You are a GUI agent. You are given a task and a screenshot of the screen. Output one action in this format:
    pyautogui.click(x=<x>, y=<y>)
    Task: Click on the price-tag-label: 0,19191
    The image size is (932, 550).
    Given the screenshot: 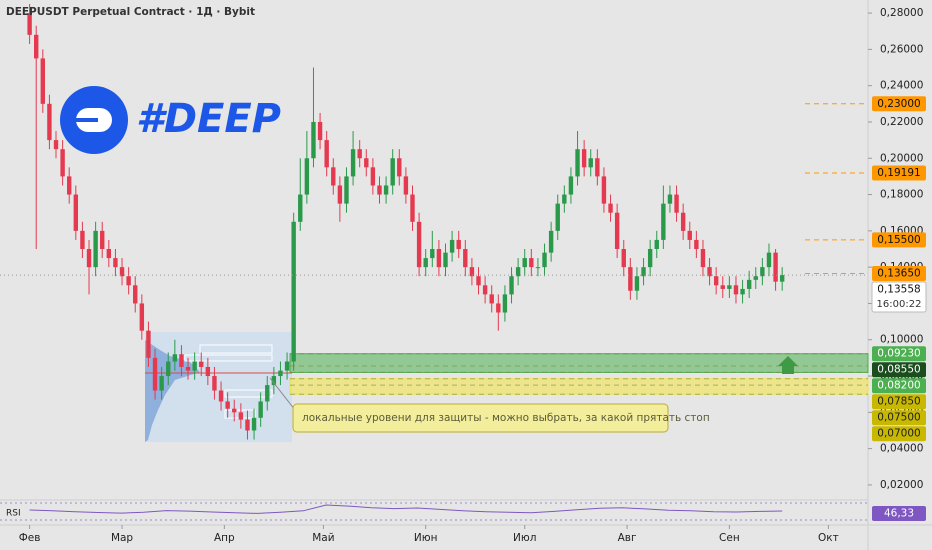 What is the action you would take?
    pyautogui.click(x=898, y=173)
    